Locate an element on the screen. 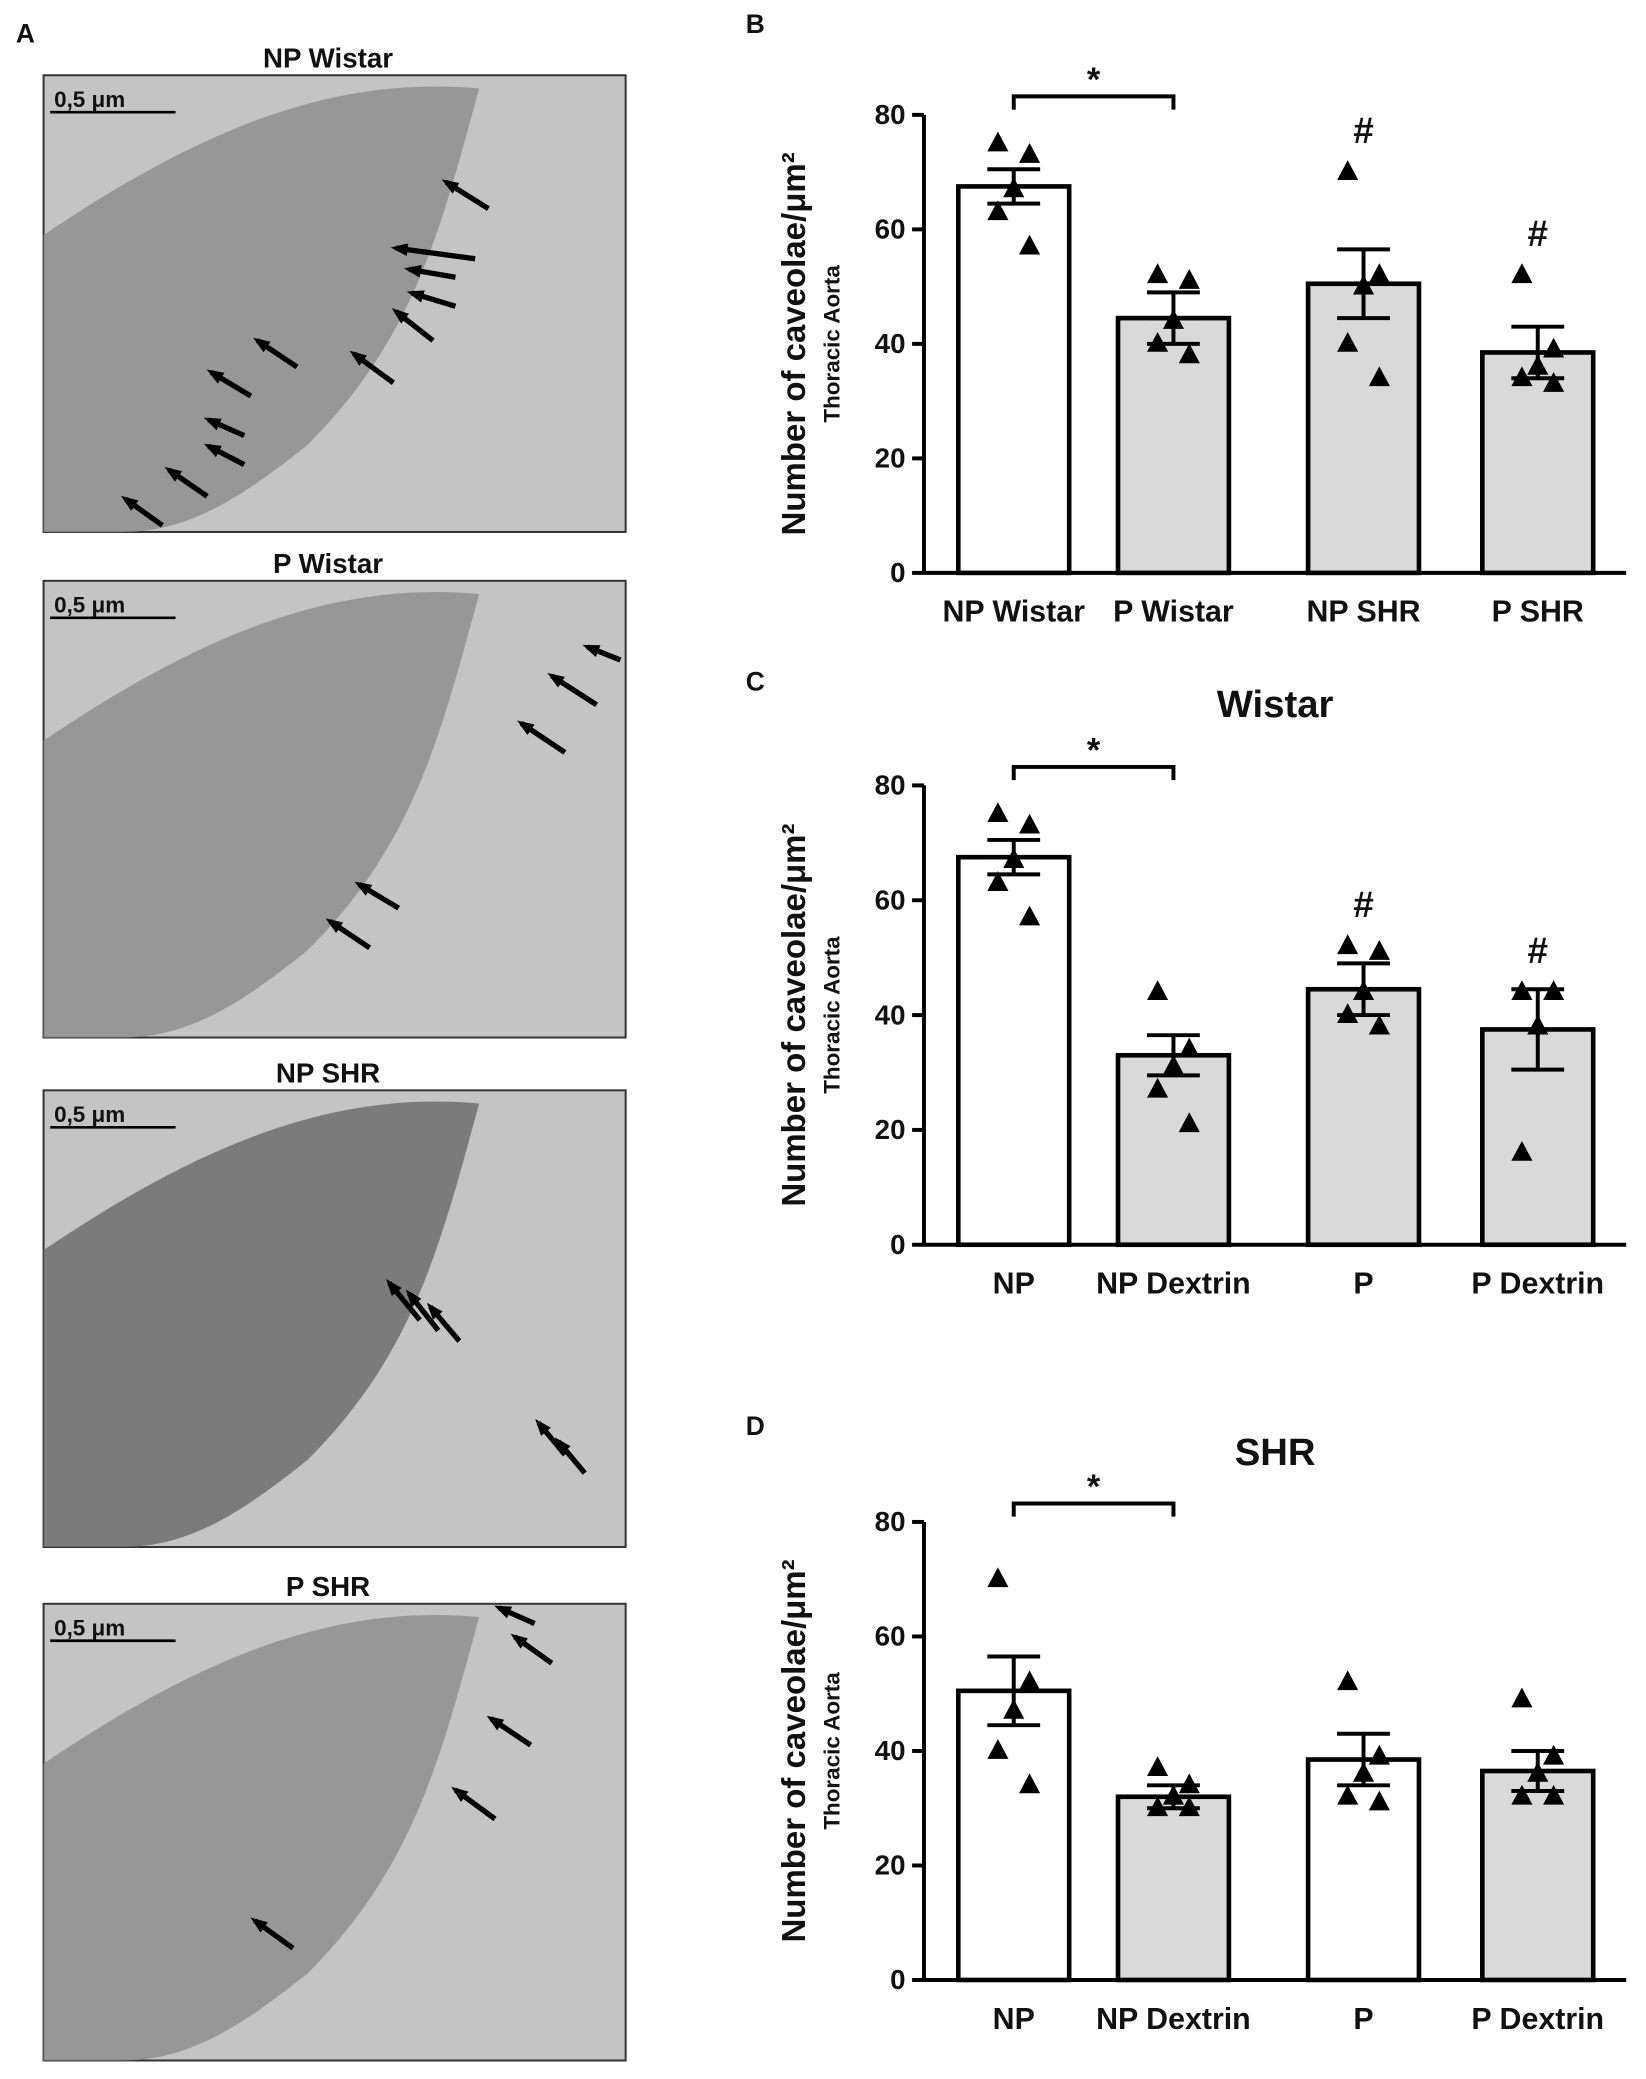  chart-title: SHR is located at coordinates (1275, 1452).